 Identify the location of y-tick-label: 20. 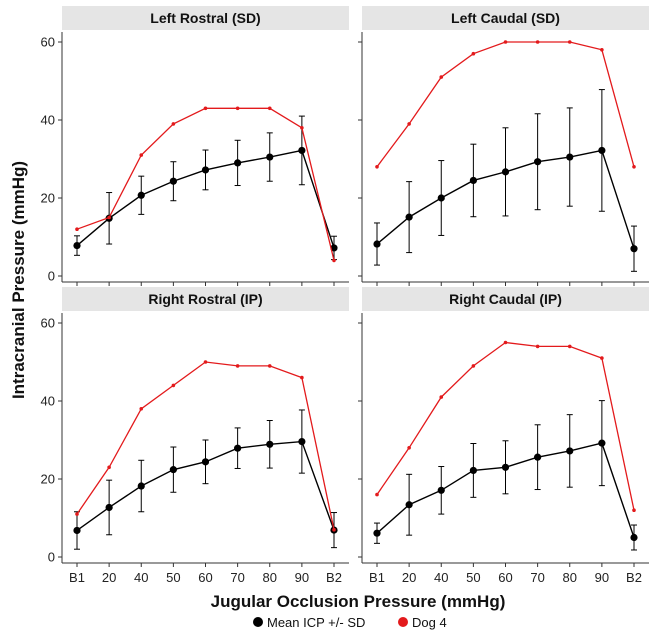
(48, 198).